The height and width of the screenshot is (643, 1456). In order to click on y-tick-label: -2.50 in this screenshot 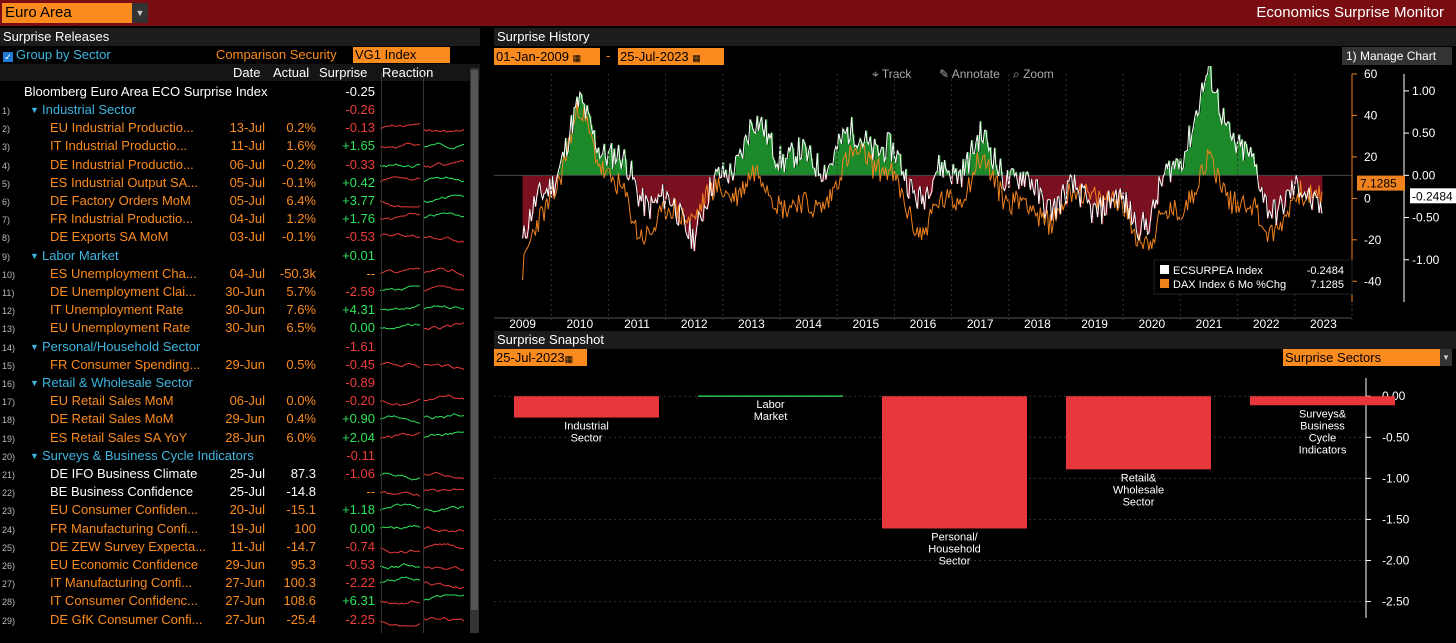, I will do `click(1396, 602)`.